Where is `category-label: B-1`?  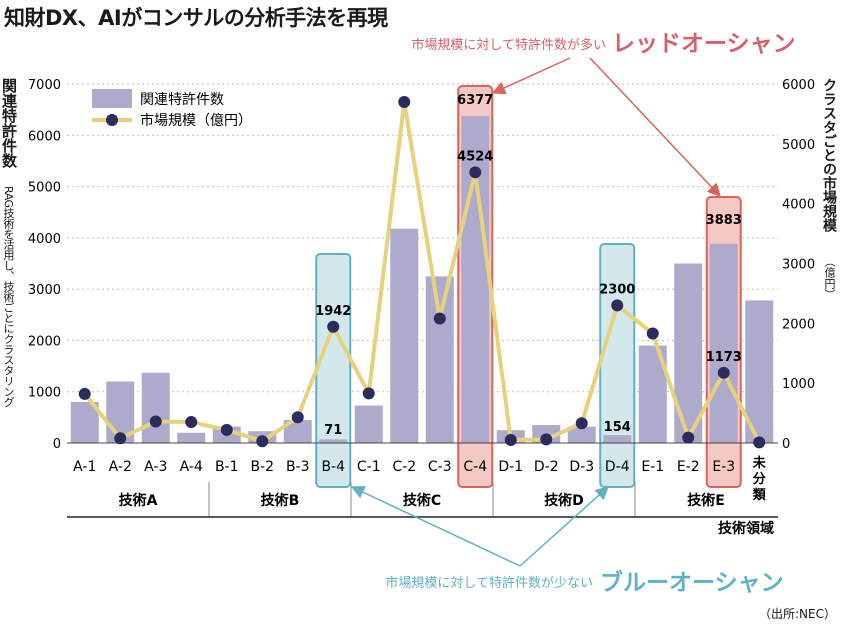 category-label: B-1 is located at coordinates (227, 467).